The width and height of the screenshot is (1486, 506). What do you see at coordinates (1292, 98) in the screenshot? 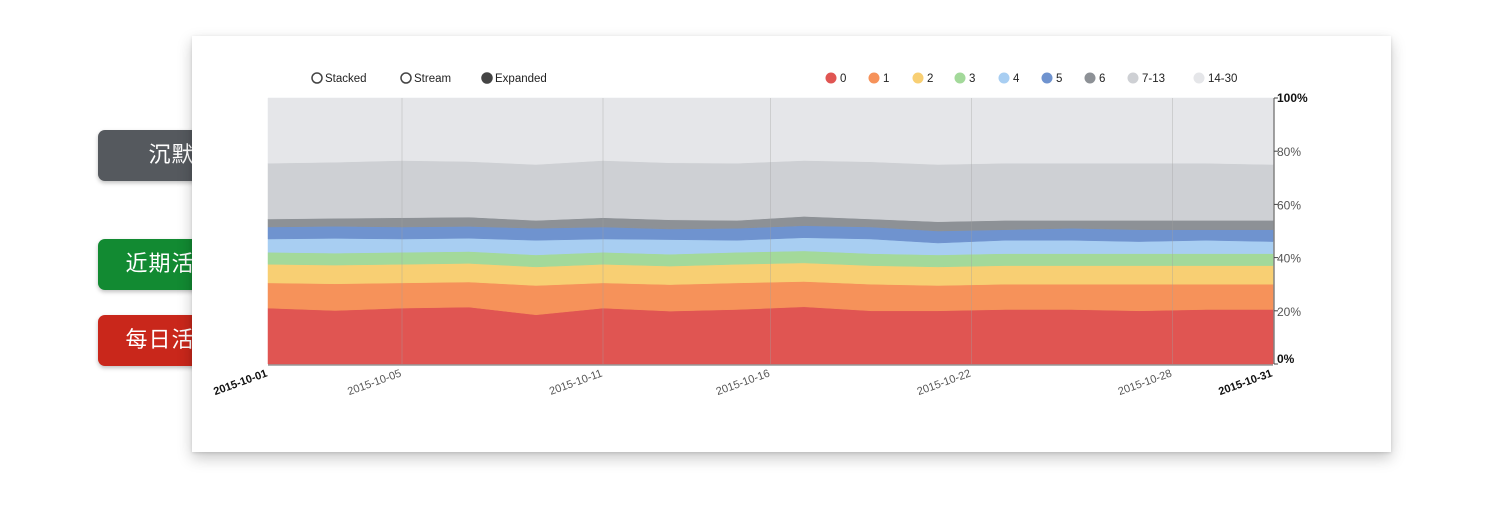
I see `y-tick-label: 100%` at bounding box center [1292, 98].